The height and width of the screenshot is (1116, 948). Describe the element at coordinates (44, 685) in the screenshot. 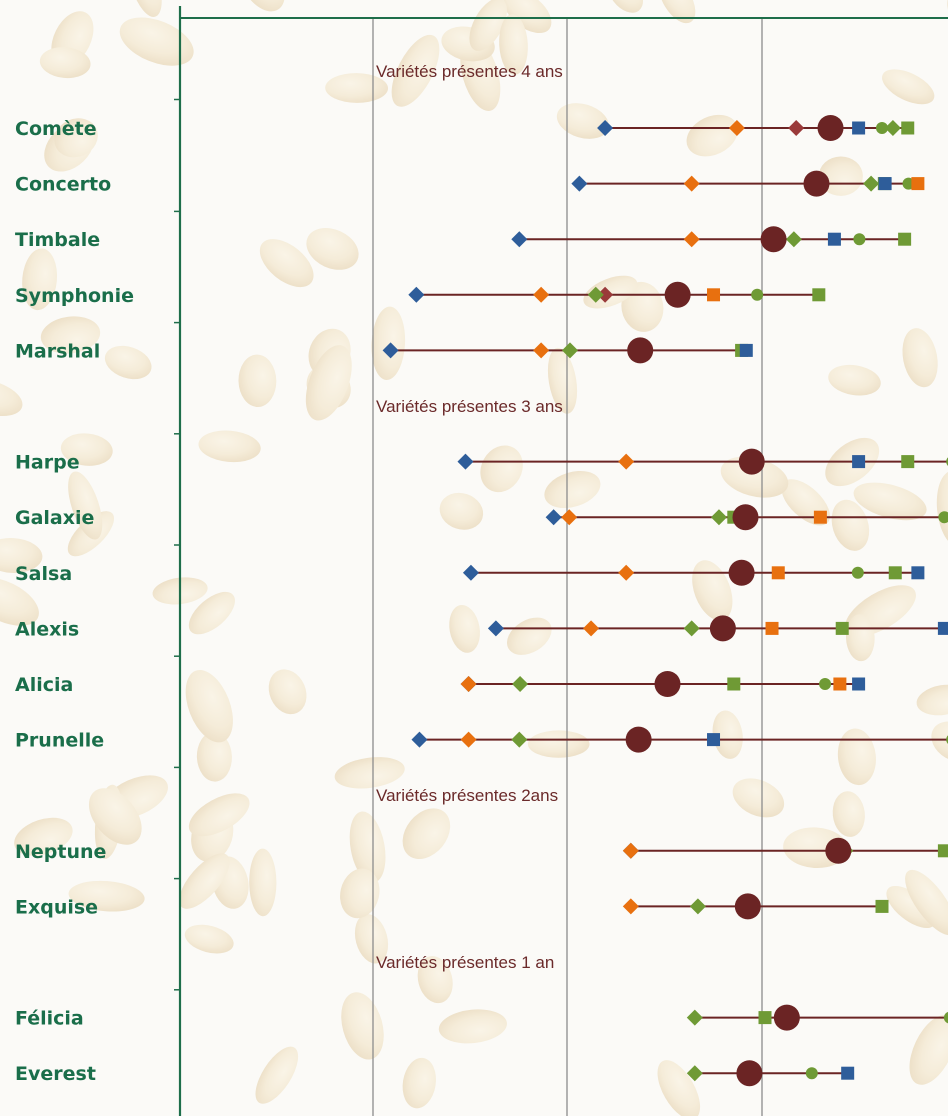

I see `category-label: Alicia` at that location.